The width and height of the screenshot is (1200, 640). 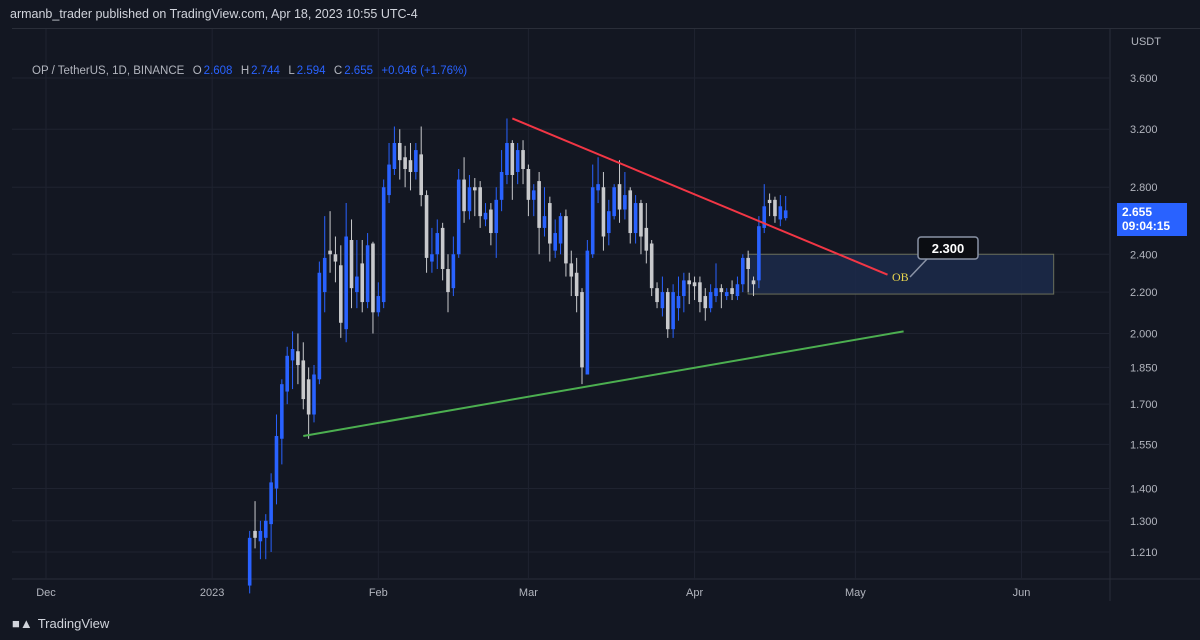 What do you see at coordinates (218, 71) in the screenshot?
I see `open-value: 2.608` at bounding box center [218, 71].